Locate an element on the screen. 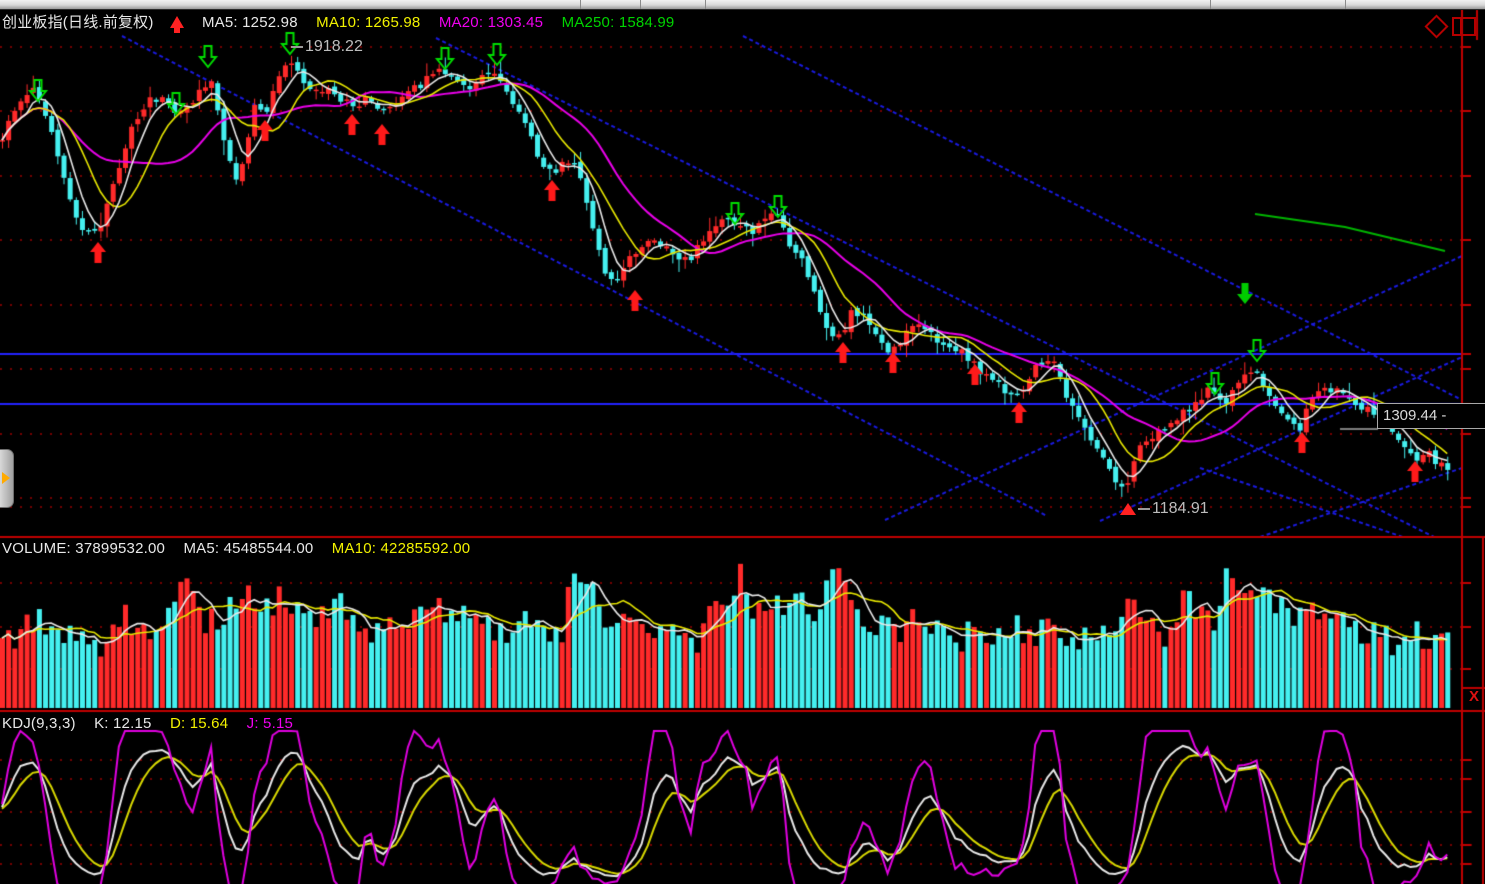 The height and width of the screenshot is (884, 1485). kdj-name: KDJ(9,3,3) is located at coordinates (39, 723).